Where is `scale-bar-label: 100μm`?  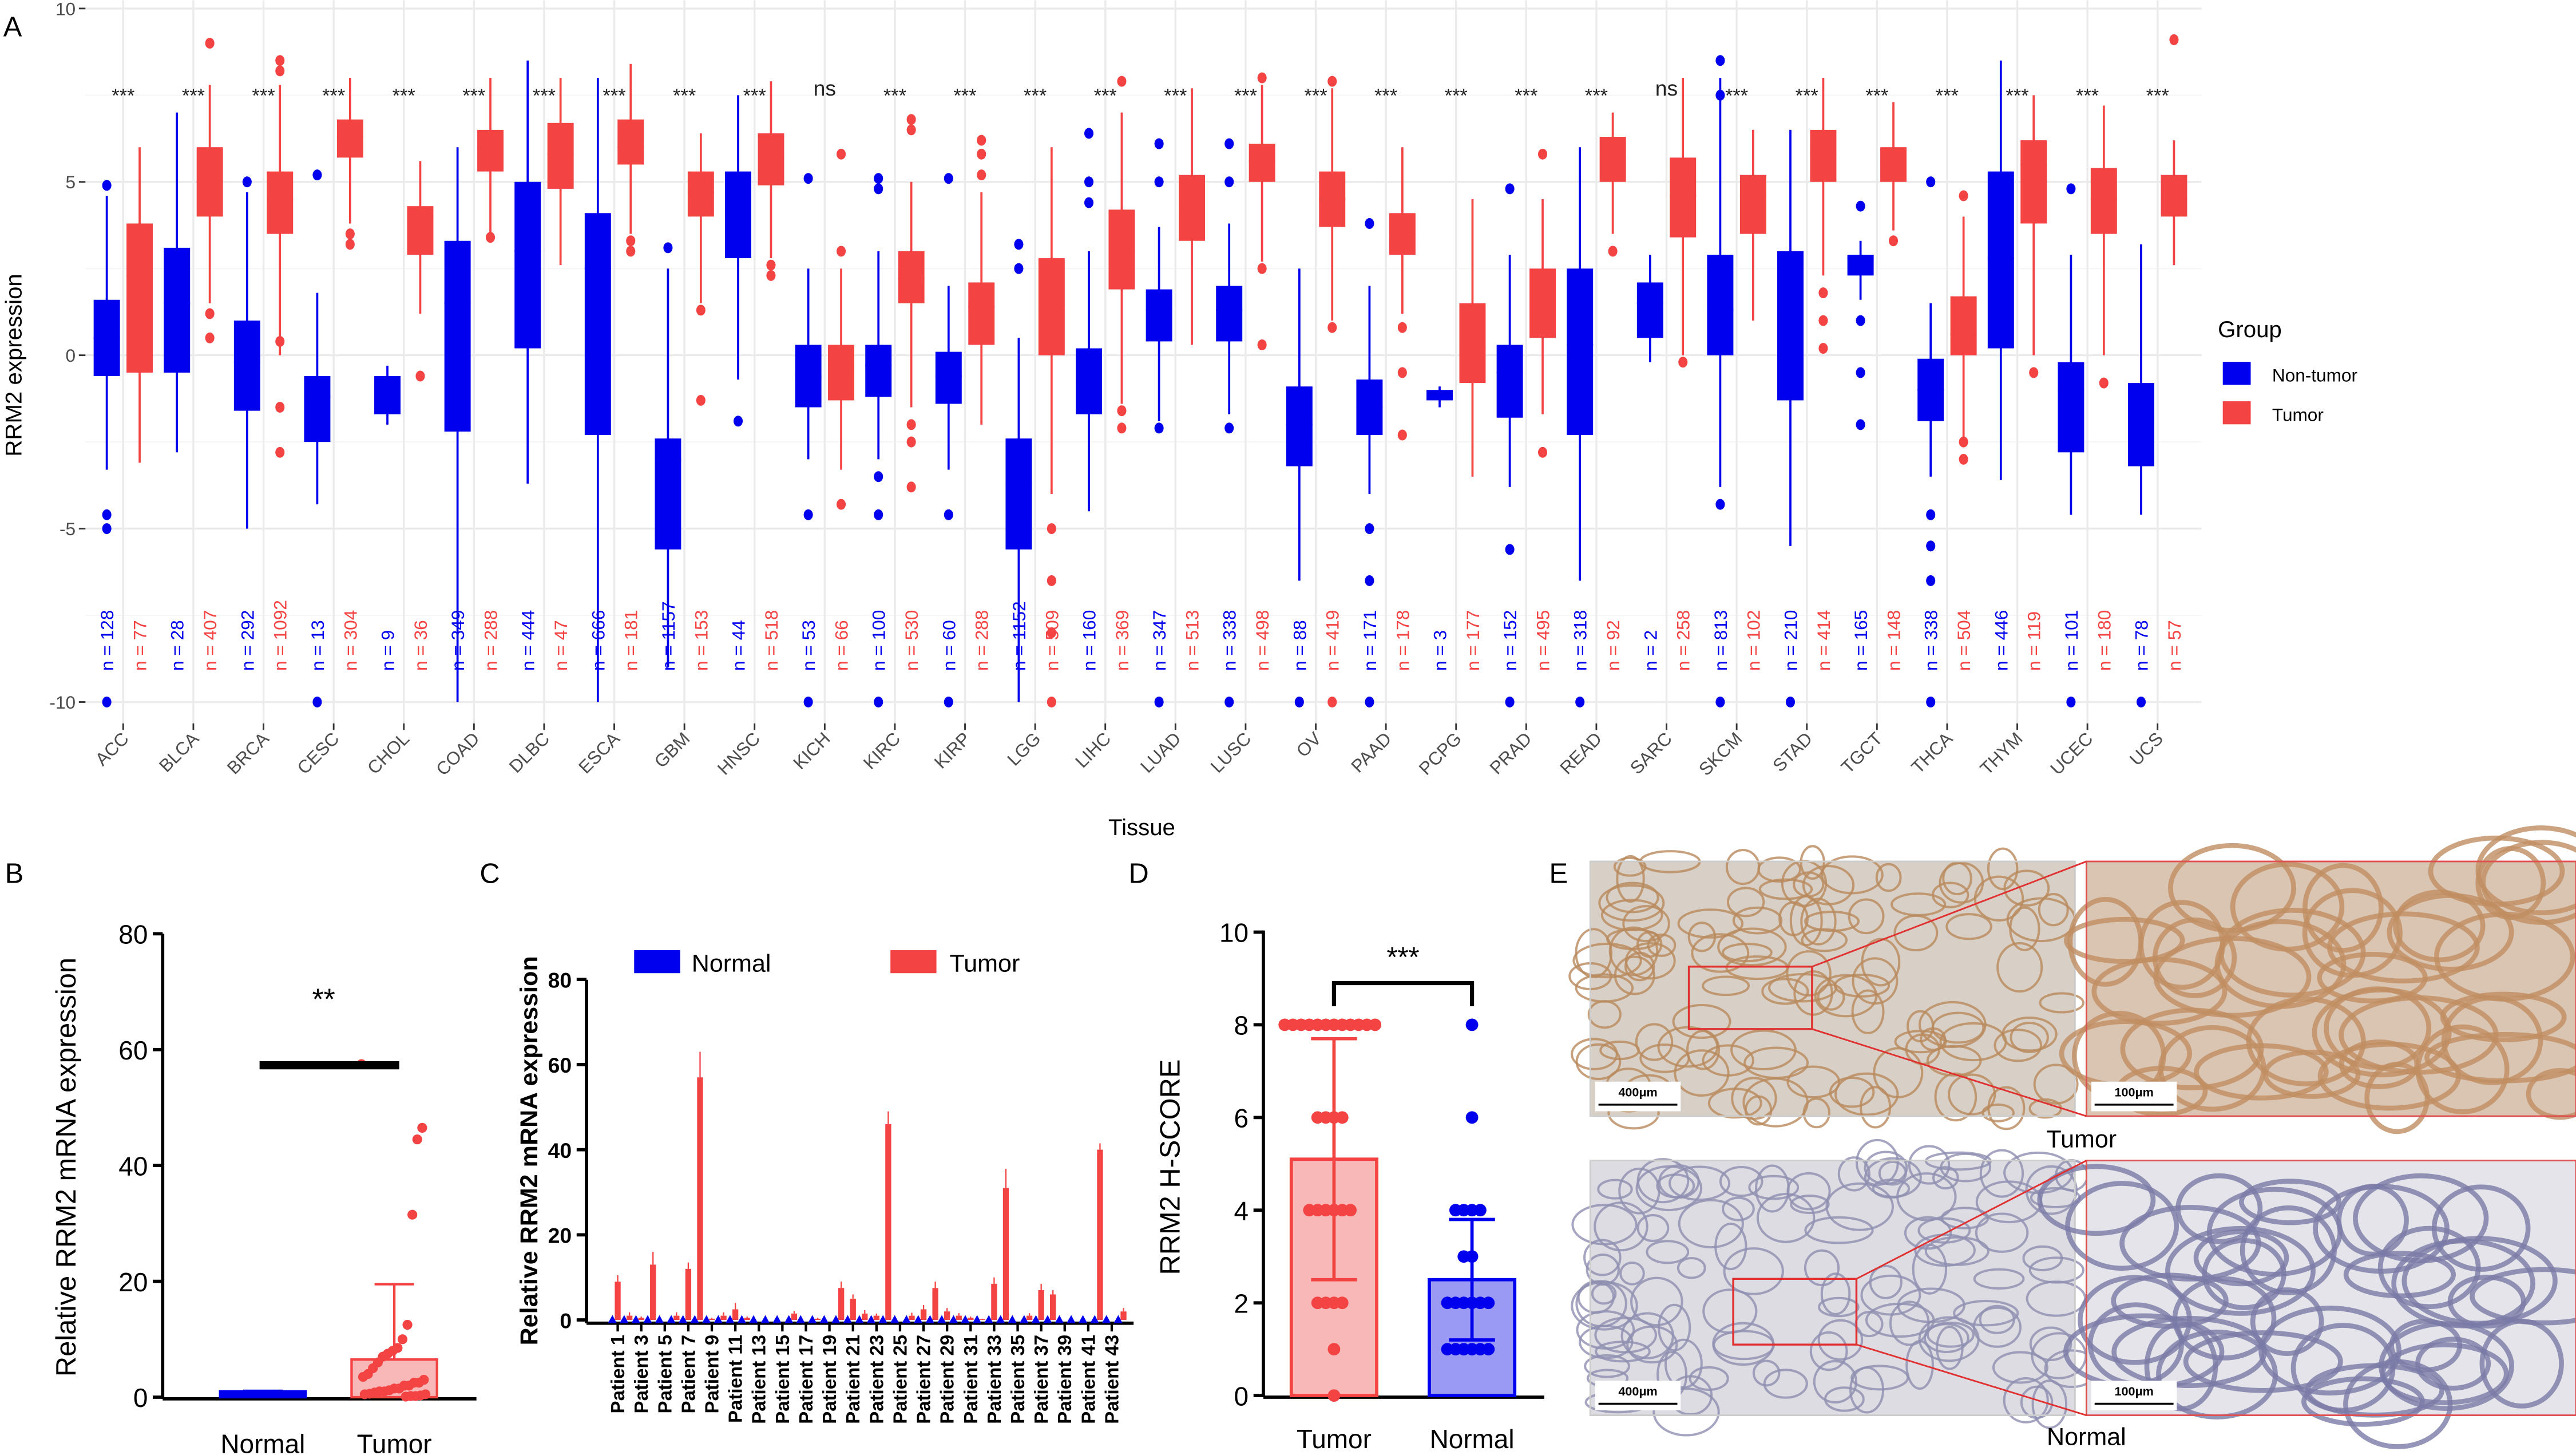 scale-bar-label: 100μm is located at coordinates (2134, 1093).